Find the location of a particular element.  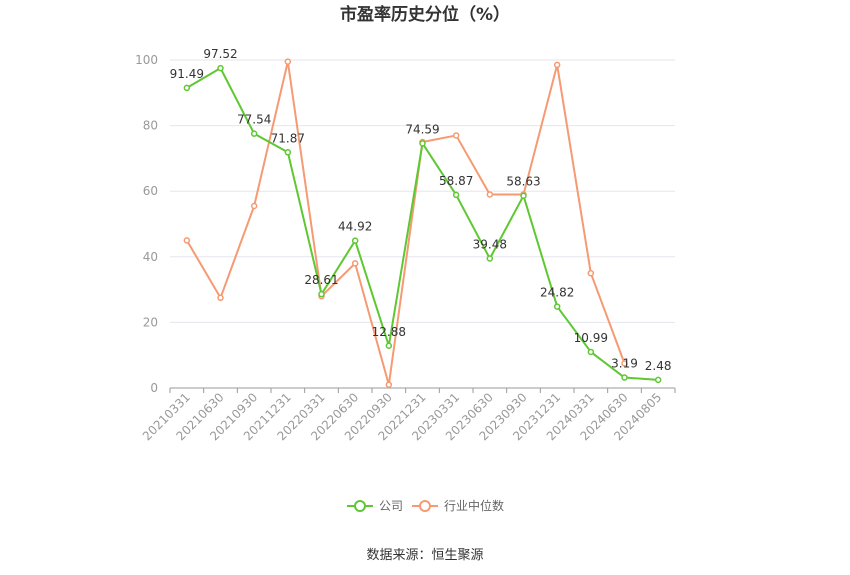

y-tick-label: 80 is located at coordinates (150, 126).